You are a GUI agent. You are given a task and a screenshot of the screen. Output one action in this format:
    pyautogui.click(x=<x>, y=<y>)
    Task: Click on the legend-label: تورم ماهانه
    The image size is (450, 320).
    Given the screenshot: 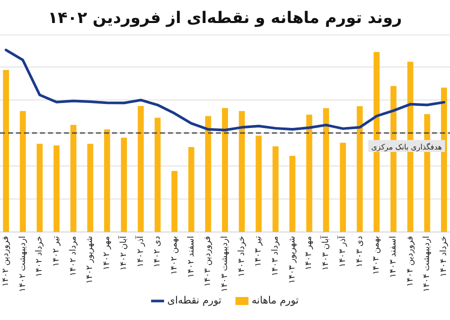 What is the action you would take?
    pyautogui.click(x=275, y=301)
    